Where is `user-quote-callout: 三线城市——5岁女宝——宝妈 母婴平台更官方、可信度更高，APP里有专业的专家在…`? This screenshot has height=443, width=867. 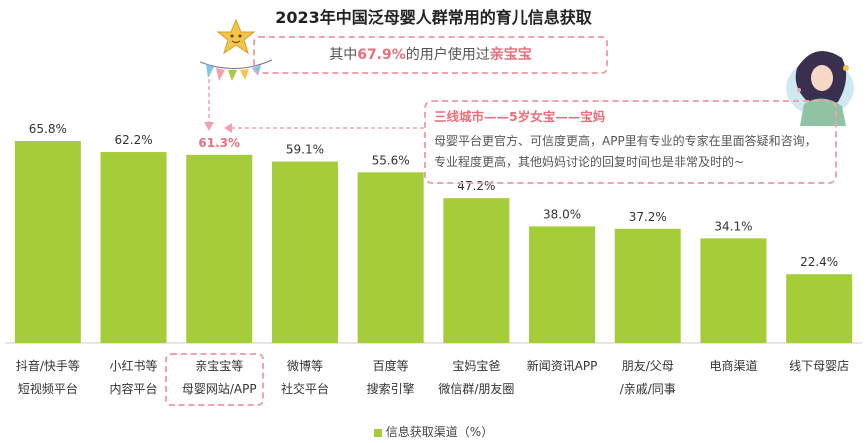
user-quote-callout: 三线城市——5岁女宝——宝妈 母婴平台更官方、可信度更高，APP里有专业的专家在… is located at coordinates (630, 142).